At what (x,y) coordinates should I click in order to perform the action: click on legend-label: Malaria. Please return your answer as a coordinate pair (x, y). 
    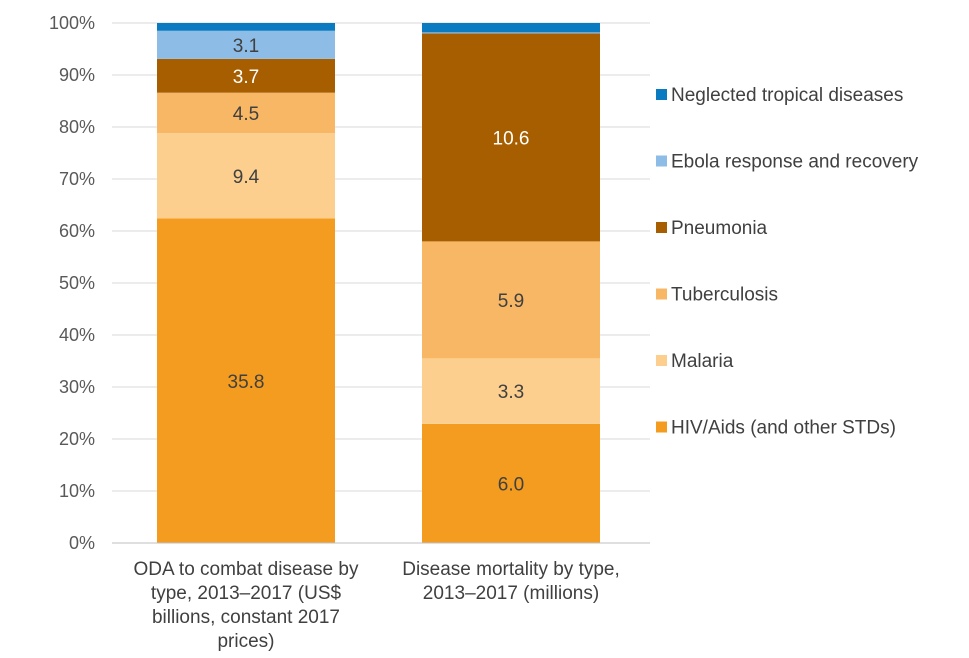
    Looking at the image, I should click on (702, 361).